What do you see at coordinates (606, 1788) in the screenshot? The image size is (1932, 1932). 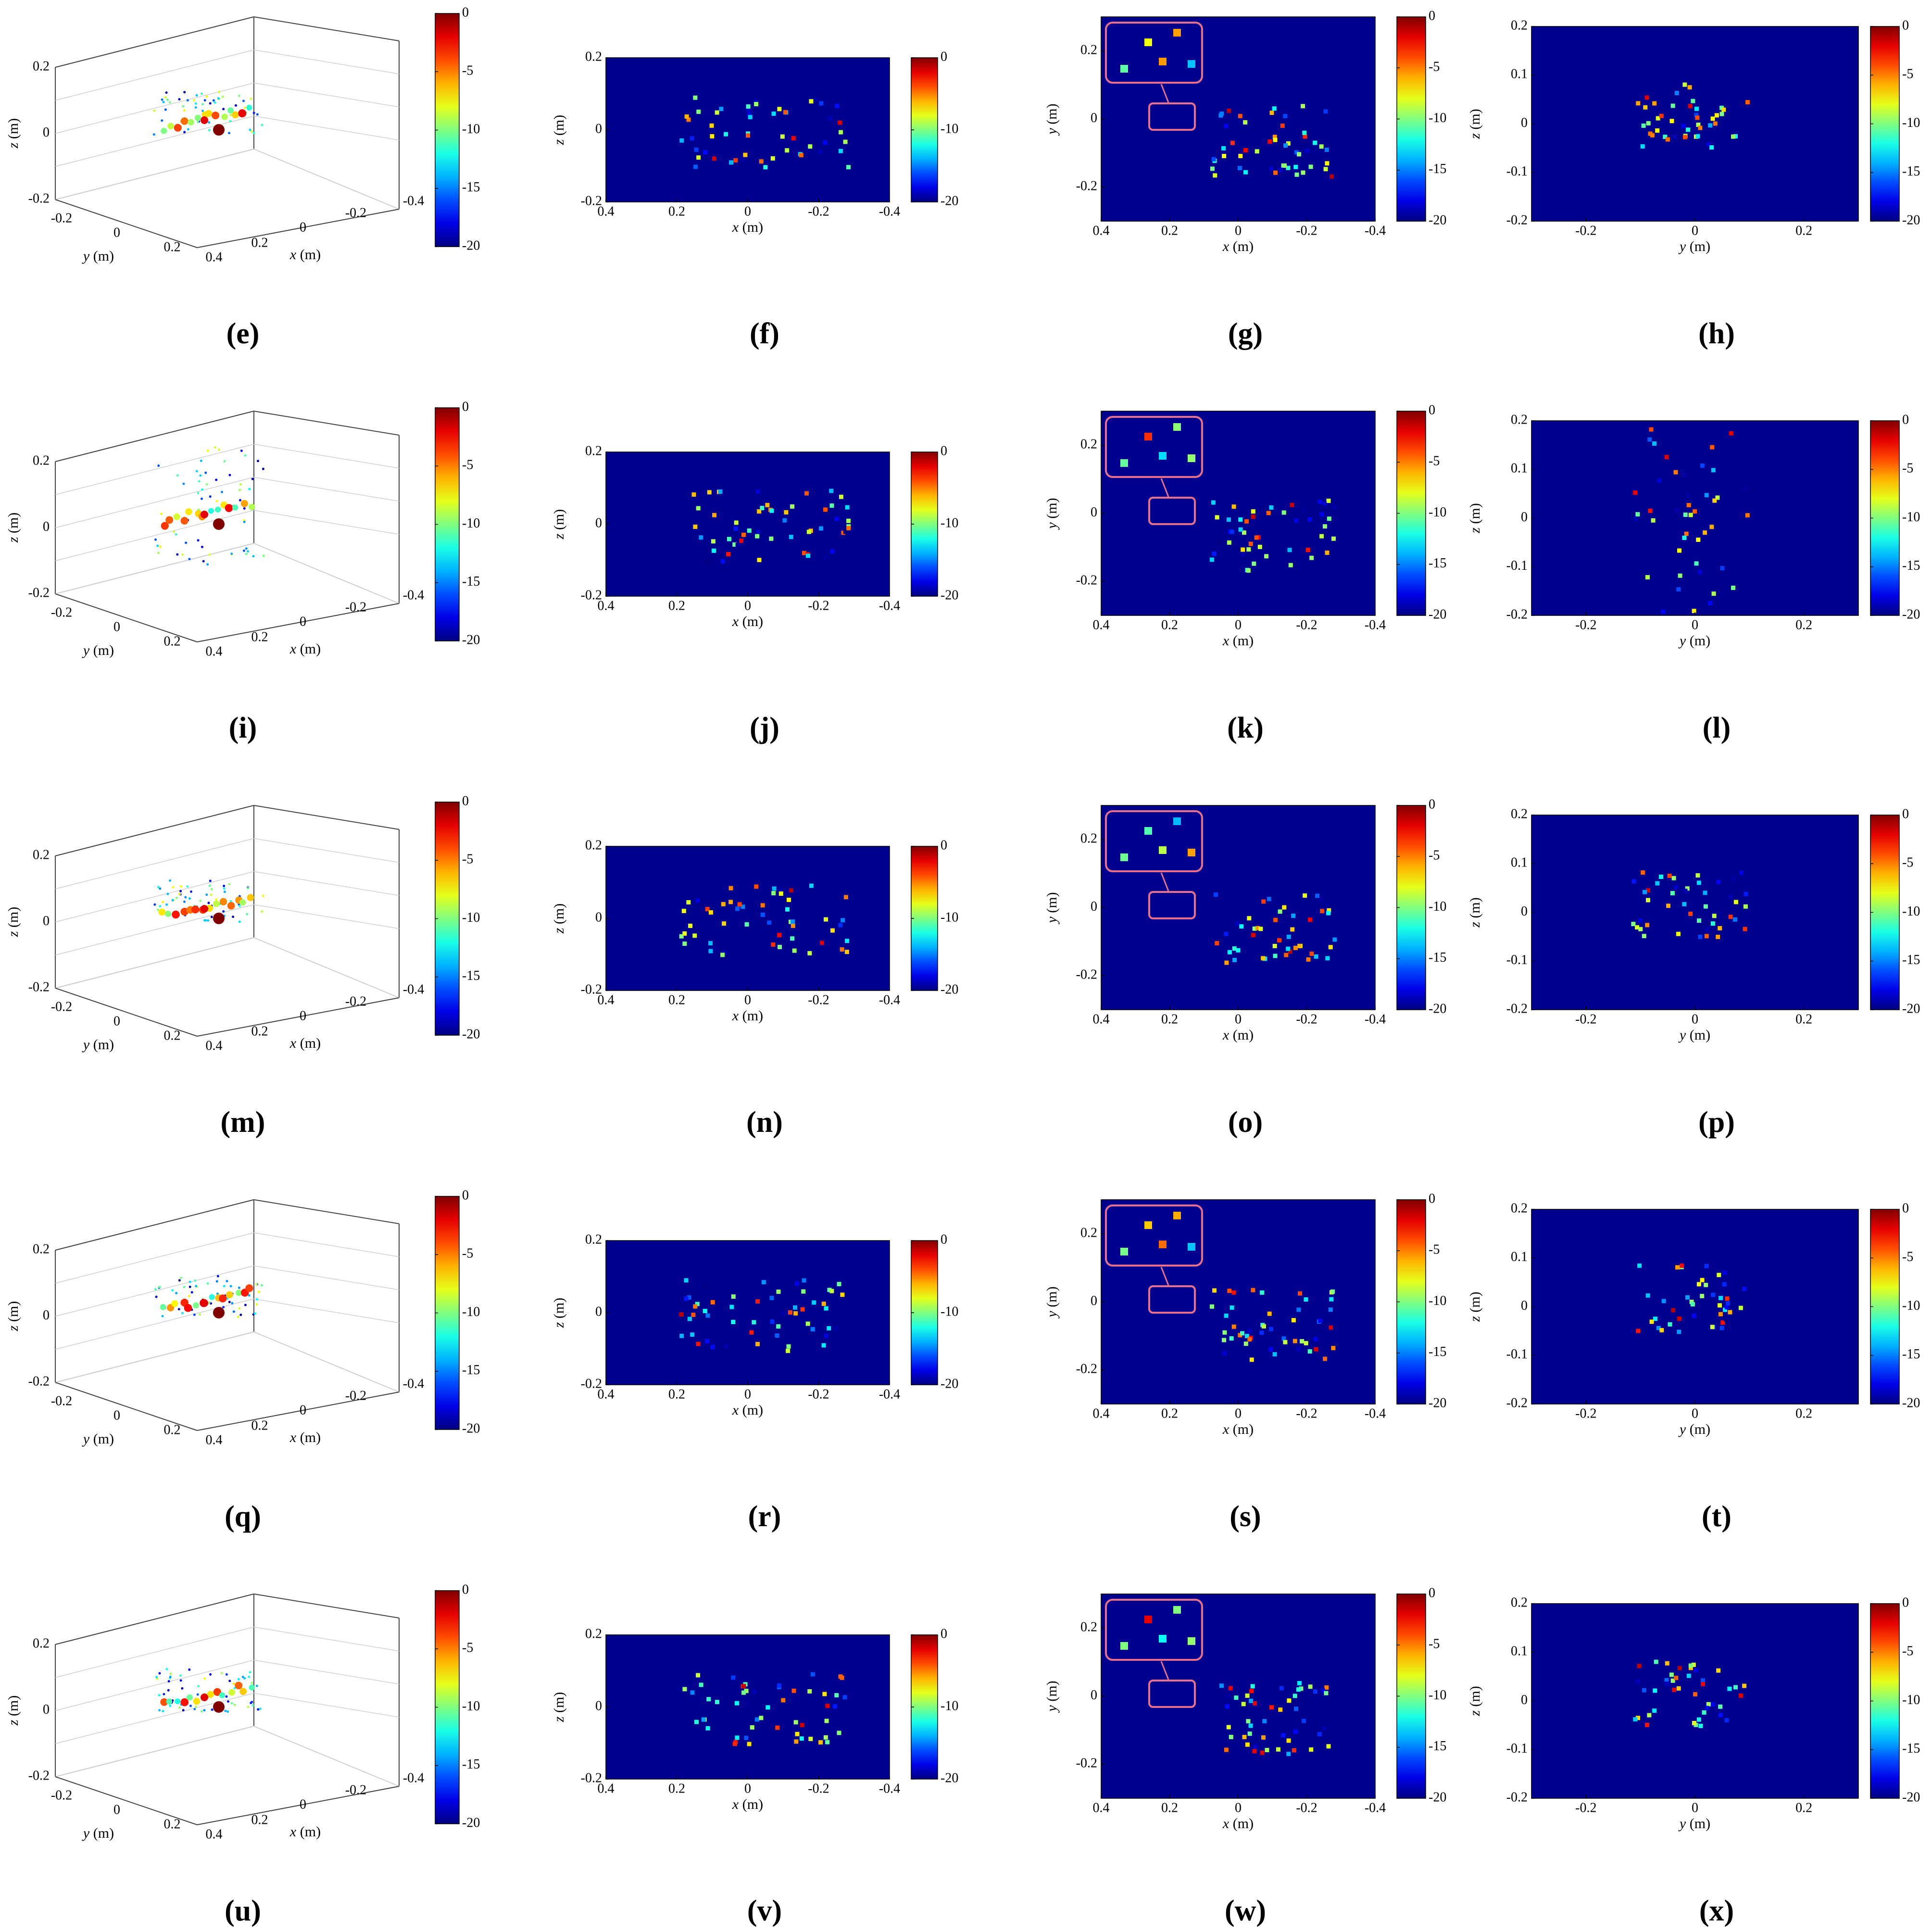 I see `xz-xtick-label: 0.4` at bounding box center [606, 1788].